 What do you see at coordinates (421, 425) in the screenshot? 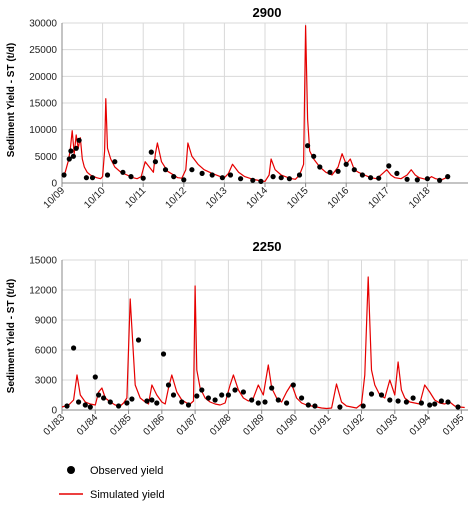
I see `x-tick-label: 01/94` at bounding box center [421, 425].